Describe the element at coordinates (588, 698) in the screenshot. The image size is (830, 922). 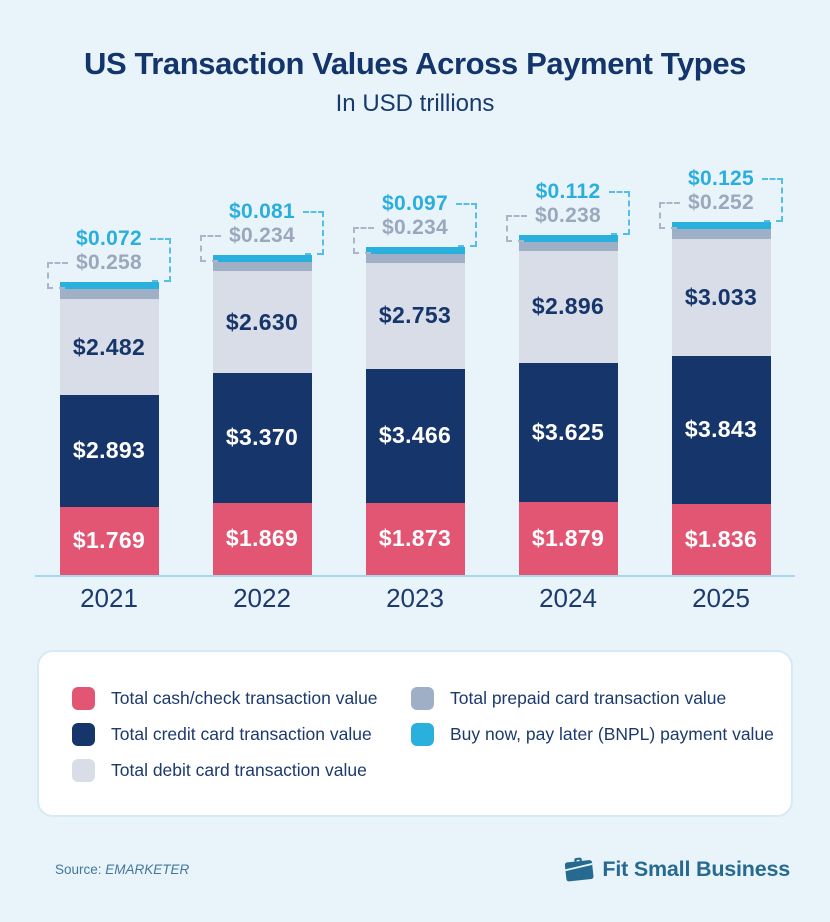
I see `legend-label-prepaid: Total prepaid card transaction value` at that location.